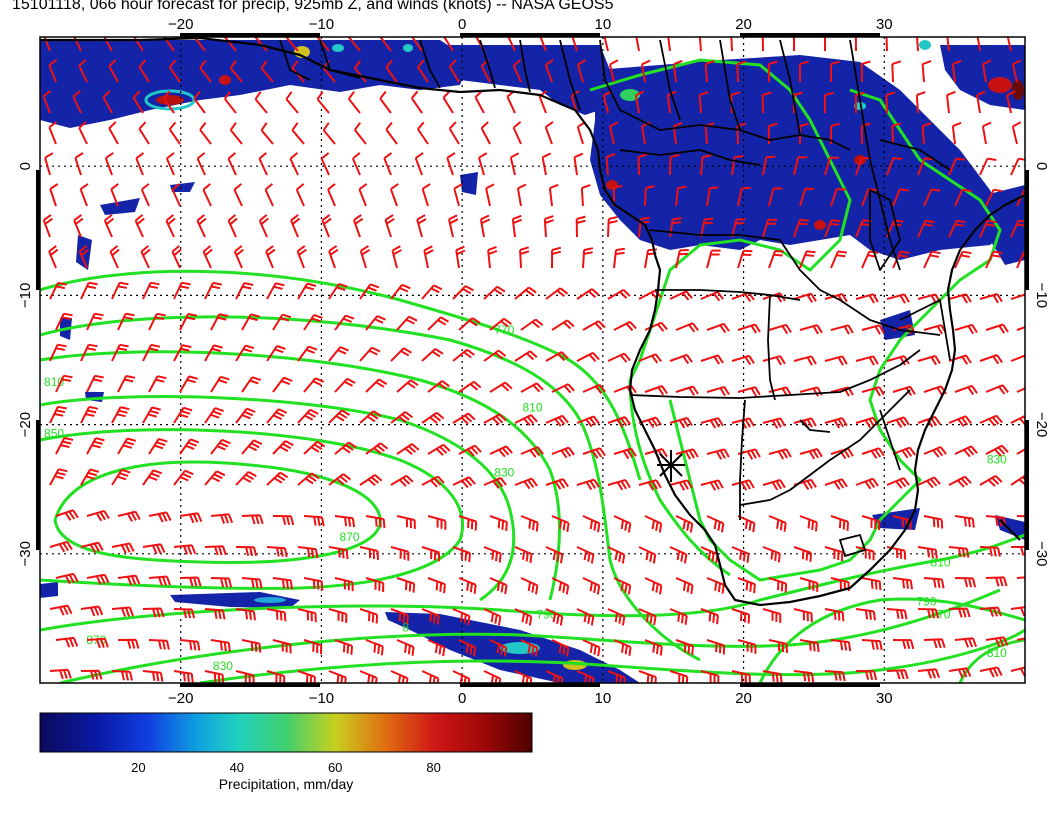 This screenshot has height=816, width=1056. I want to click on lat-tick-label-right: −10, so click(1041, 295).